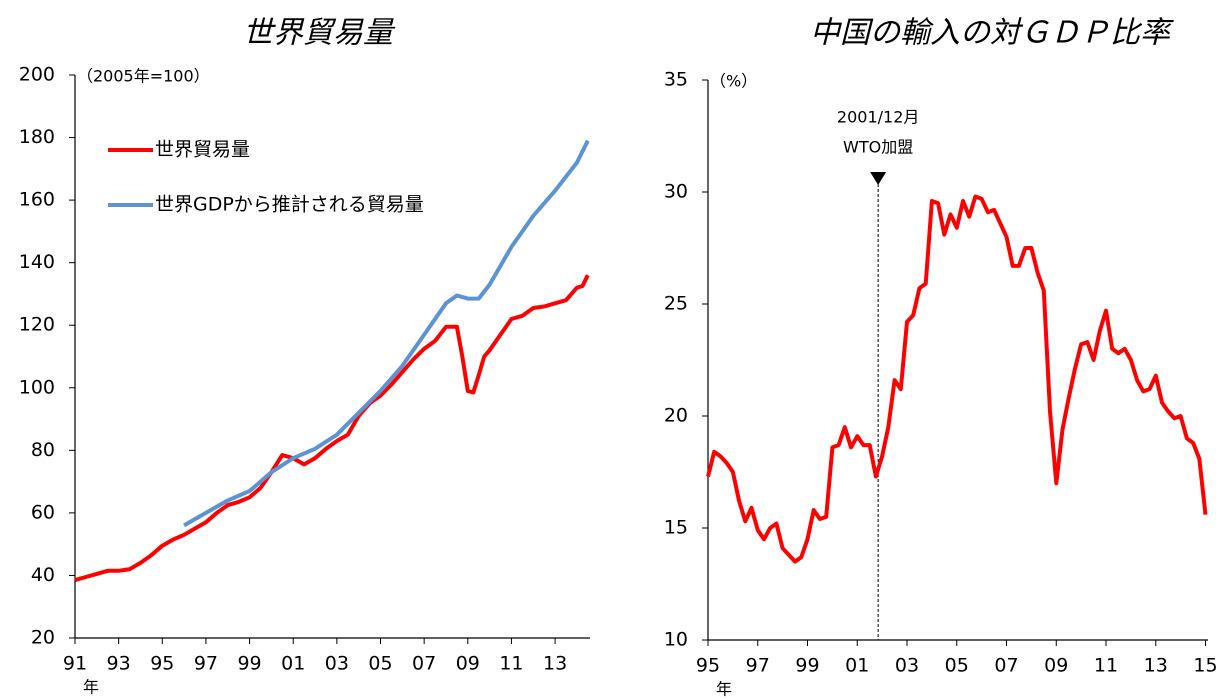 This screenshot has width=1226, height=700. What do you see at coordinates (43, 450) in the screenshot?
I see `y-tick-label: 80` at bounding box center [43, 450].